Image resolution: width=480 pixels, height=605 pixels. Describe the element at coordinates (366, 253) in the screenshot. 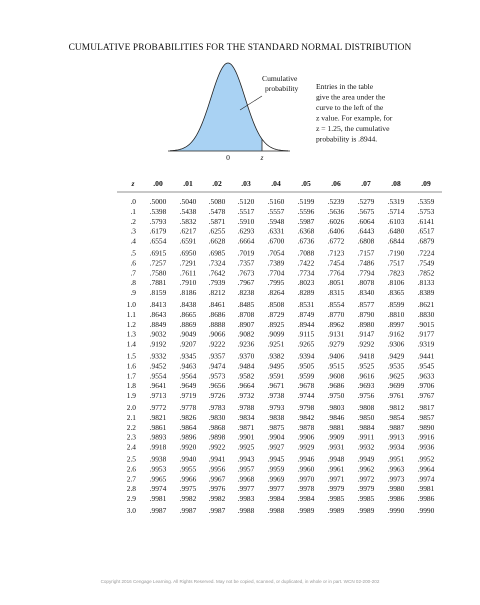

I see `cell: .7157` at that location.